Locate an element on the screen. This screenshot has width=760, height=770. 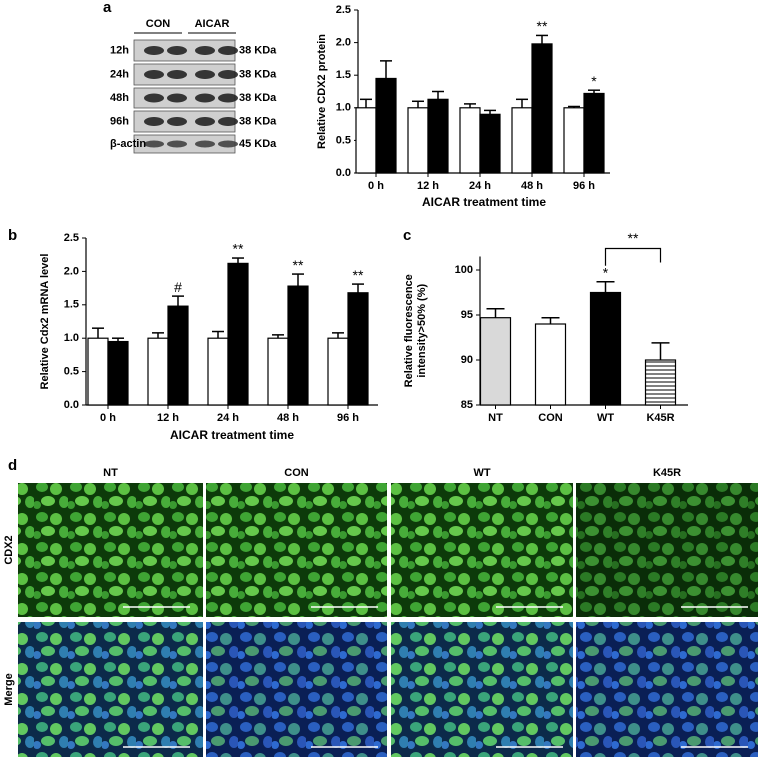
y-axis-label: Relative Cdx2 mRNA level is located at coordinates (45, 322).